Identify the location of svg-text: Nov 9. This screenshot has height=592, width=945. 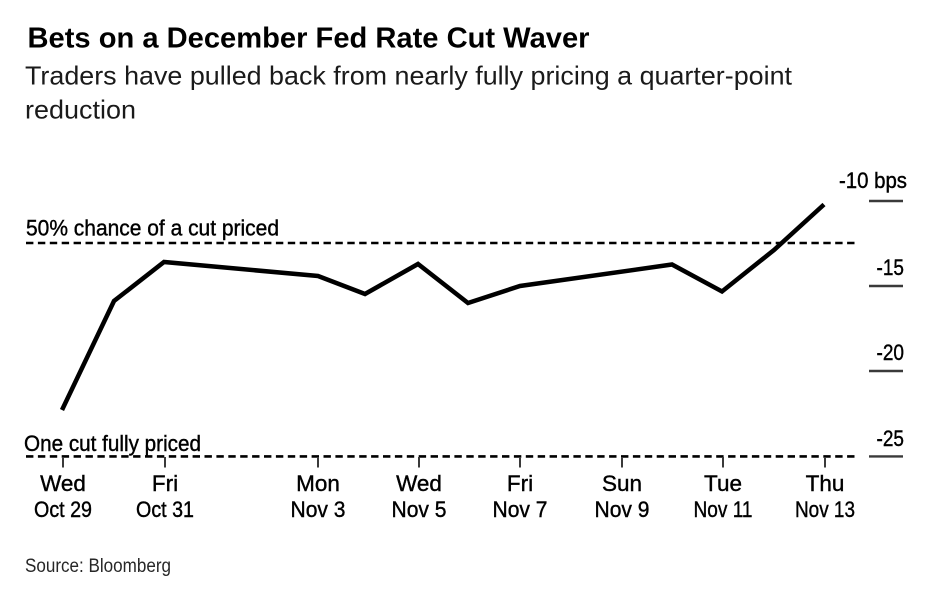
(622, 509).